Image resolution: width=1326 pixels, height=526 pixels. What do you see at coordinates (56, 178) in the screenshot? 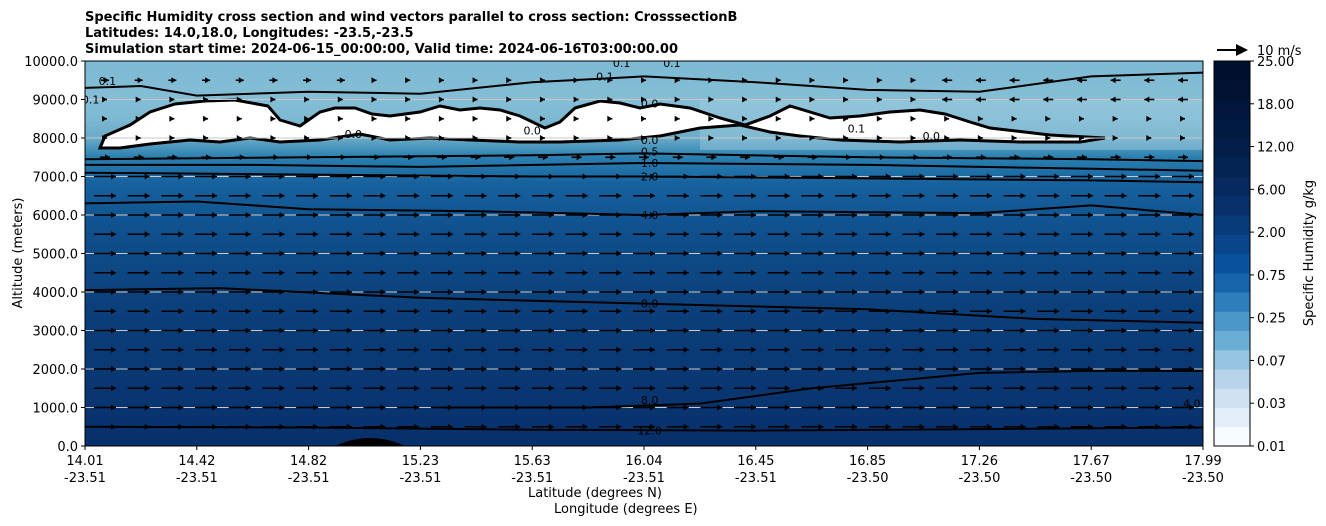
I see `y-tick-label: 7000.0` at bounding box center [56, 178].